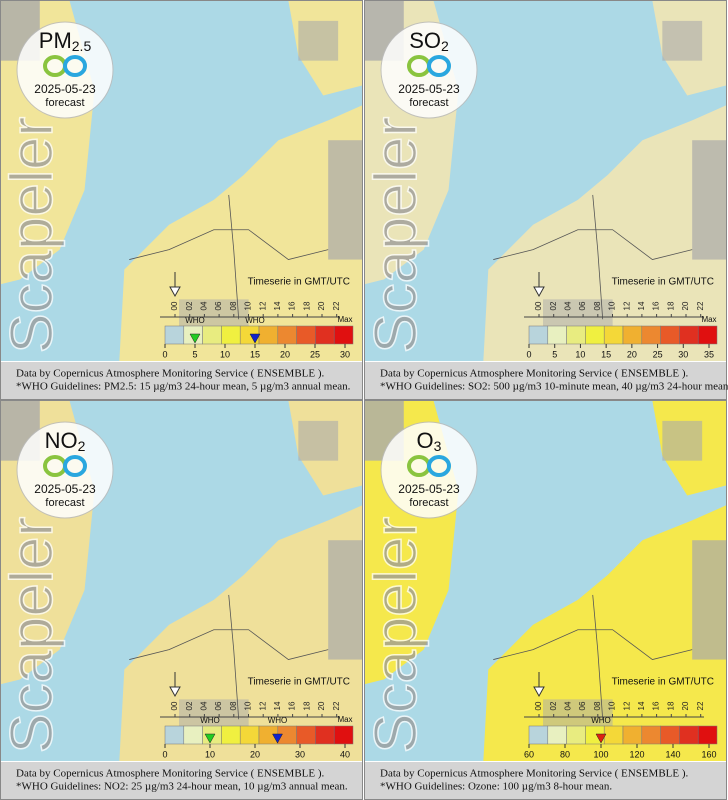 The width and height of the screenshot is (728, 800). What do you see at coordinates (300, 754) in the screenshot?
I see `scale-tick-label: 30` at bounding box center [300, 754].